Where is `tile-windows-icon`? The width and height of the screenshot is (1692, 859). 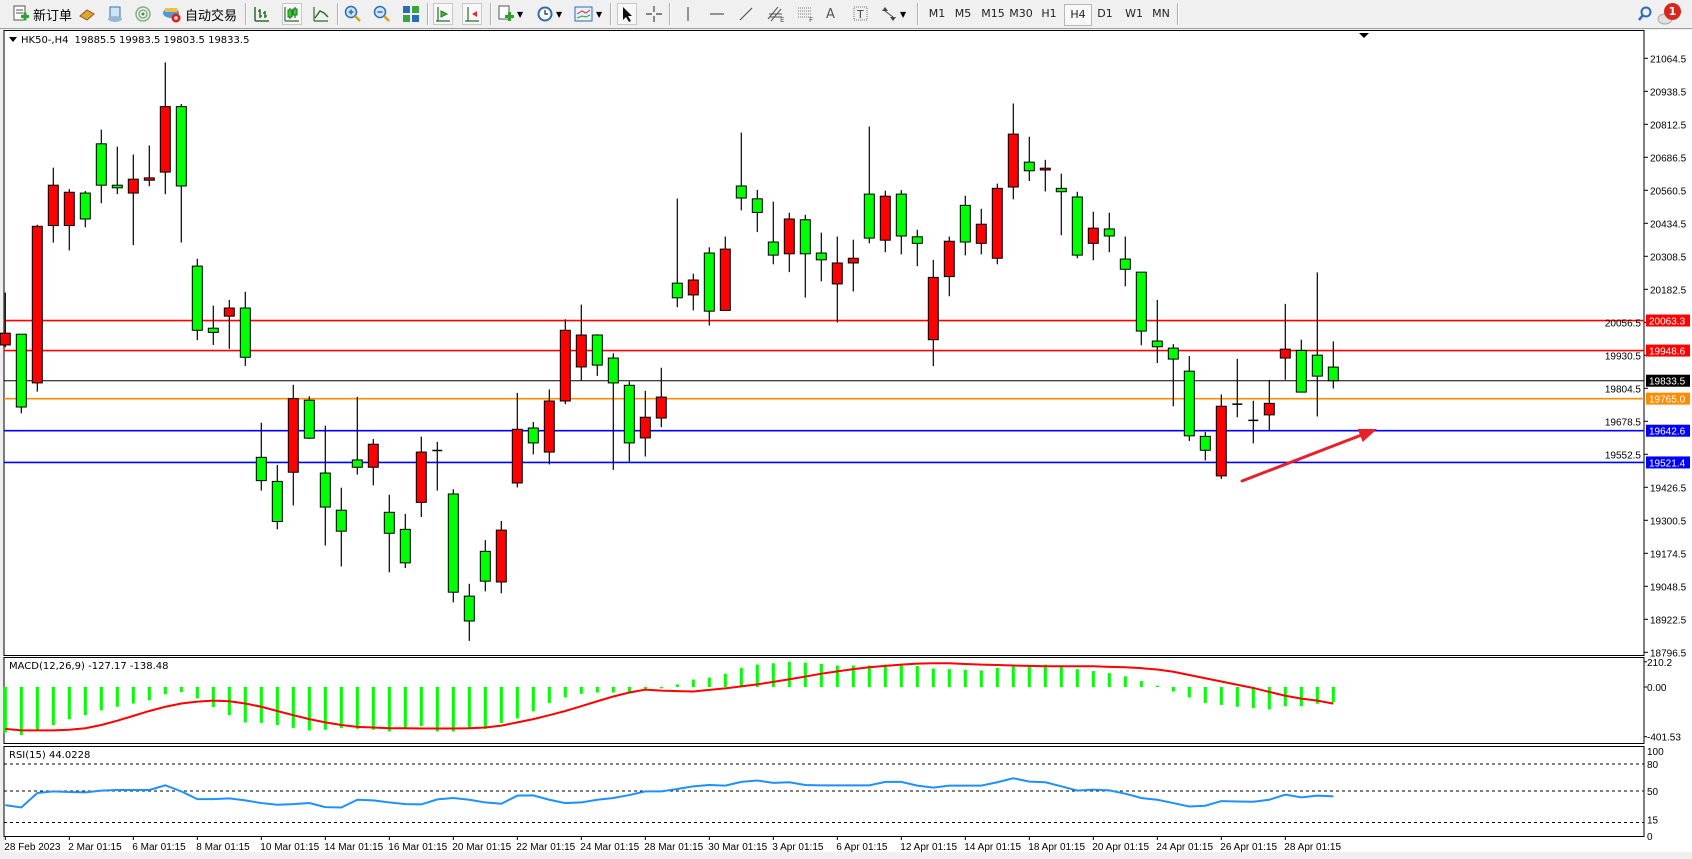
tile-windows-icon is located at coordinates (411, 14).